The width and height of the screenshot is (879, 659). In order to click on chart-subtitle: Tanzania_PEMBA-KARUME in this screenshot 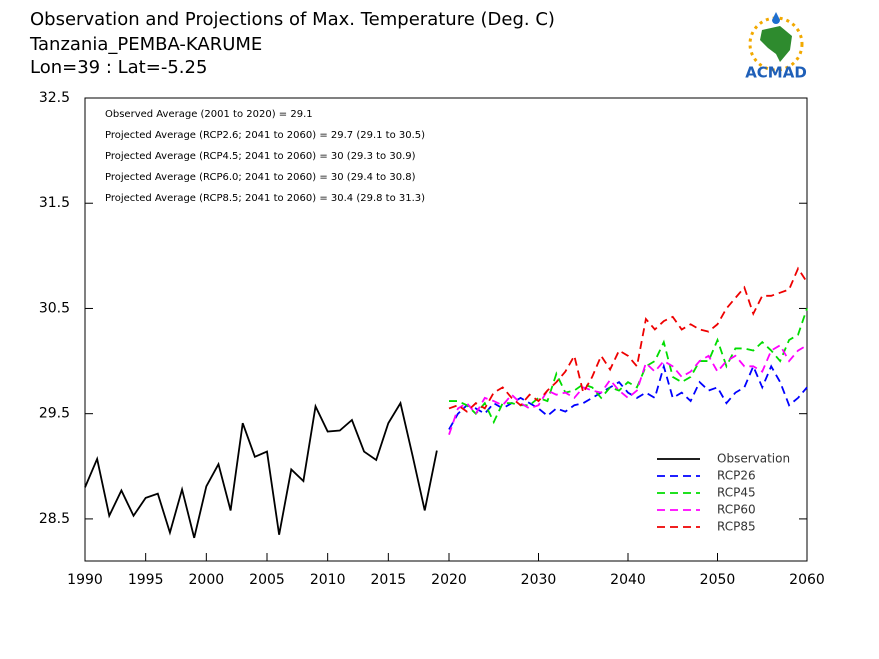, I will do `click(145, 44)`.